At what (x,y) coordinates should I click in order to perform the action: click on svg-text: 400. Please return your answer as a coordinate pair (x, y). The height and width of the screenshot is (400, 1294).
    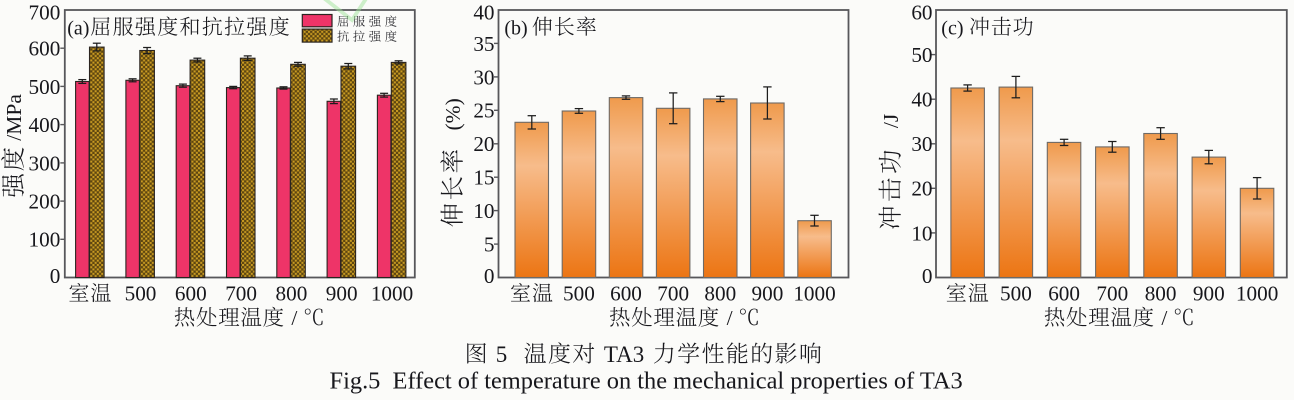
    Looking at the image, I should click on (45, 125).